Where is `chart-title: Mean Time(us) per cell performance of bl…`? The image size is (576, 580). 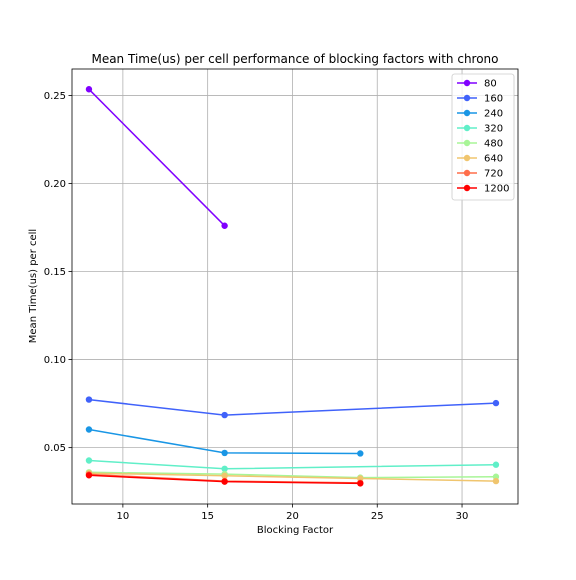
chart-title: Mean Time(us) per cell performance of bl… is located at coordinates (294, 59).